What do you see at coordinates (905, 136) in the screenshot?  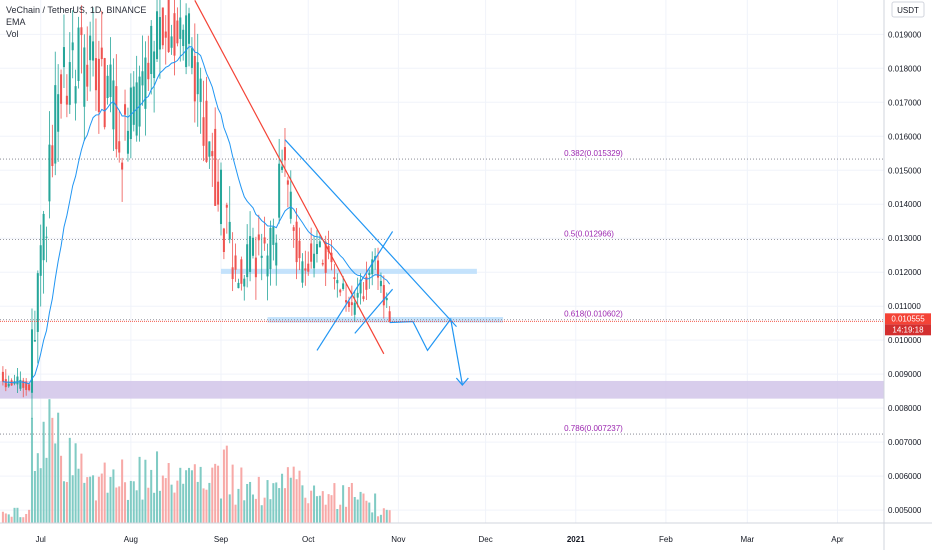 I see `price-tick-label: 0.016000` at bounding box center [905, 136].